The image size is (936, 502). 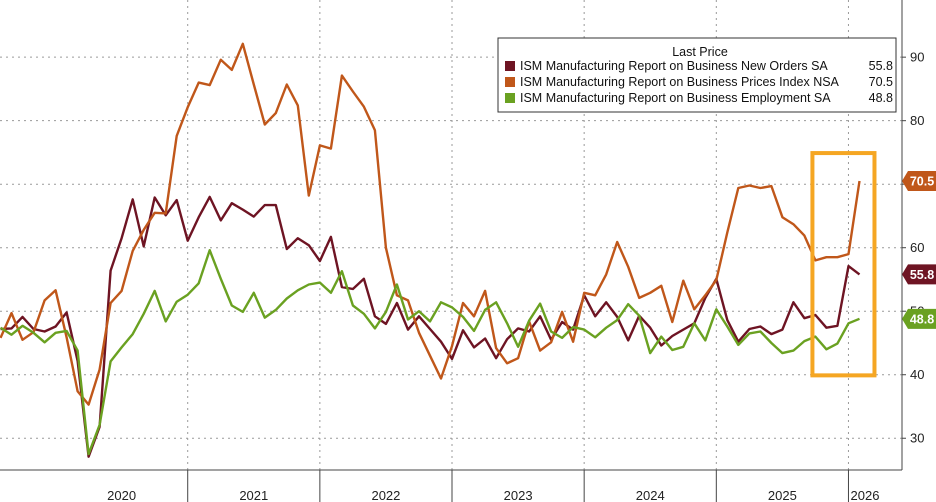 I want to click on x-tick-labels: 2020 2021 2022 2023 2024 2025 2026, so click(x=493, y=486).